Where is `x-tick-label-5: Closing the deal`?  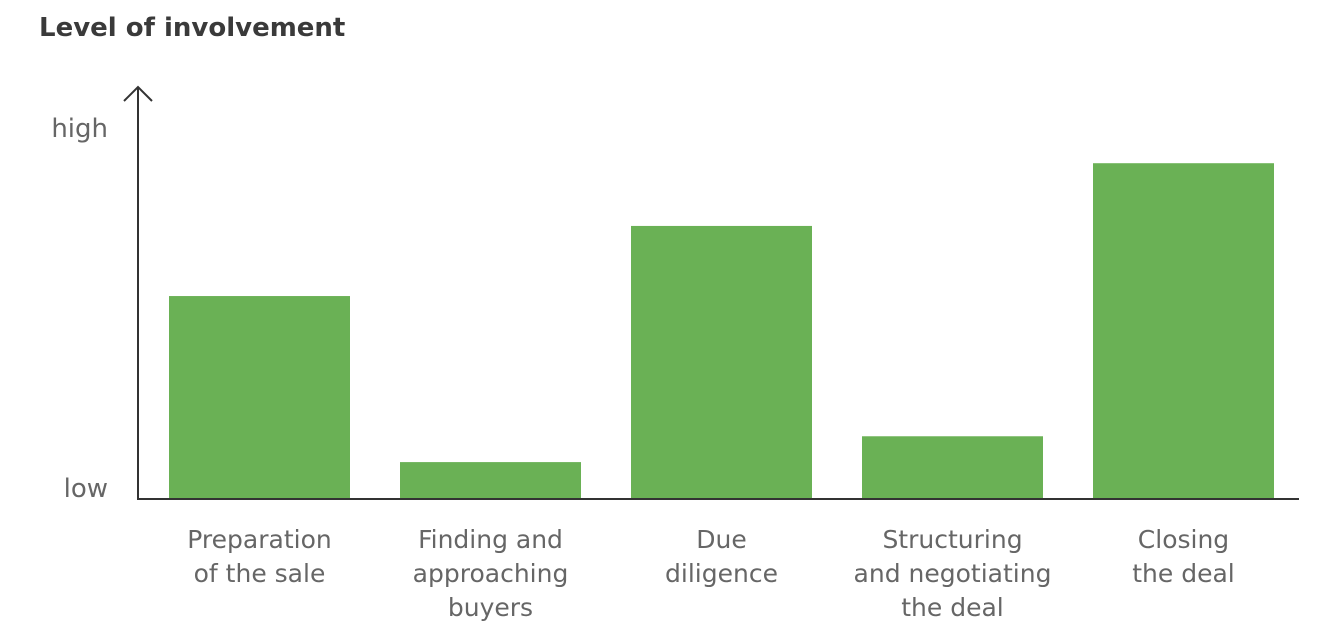 x-tick-label-5: Closing the deal is located at coordinates (1183, 556).